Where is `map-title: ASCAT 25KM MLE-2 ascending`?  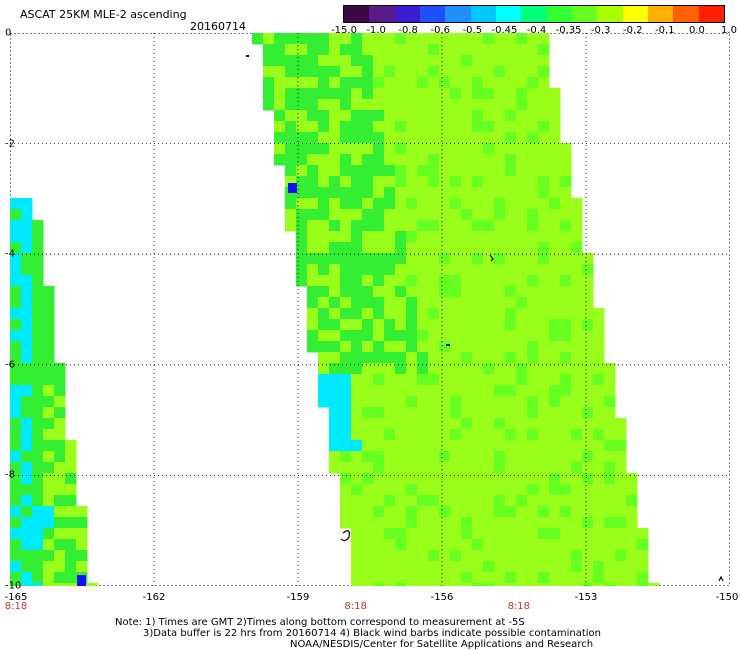
map-title: ASCAT 25KM MLE-2 ascending is located at coordinates (103, 14).